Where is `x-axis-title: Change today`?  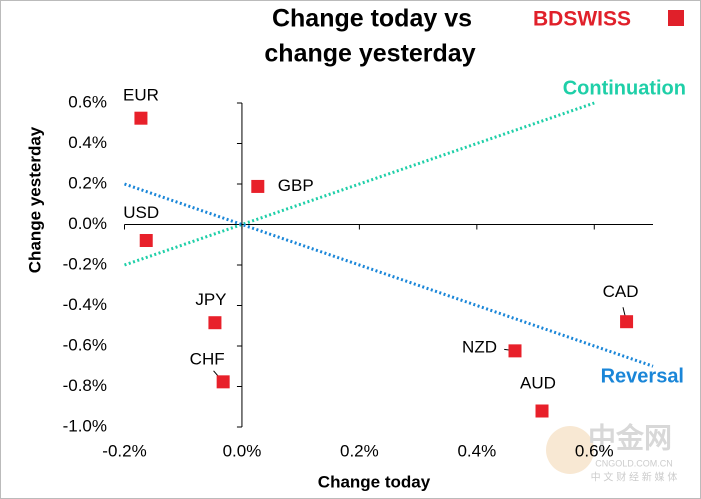 x-axis-title: Change today is located at coordinates (374, 481).